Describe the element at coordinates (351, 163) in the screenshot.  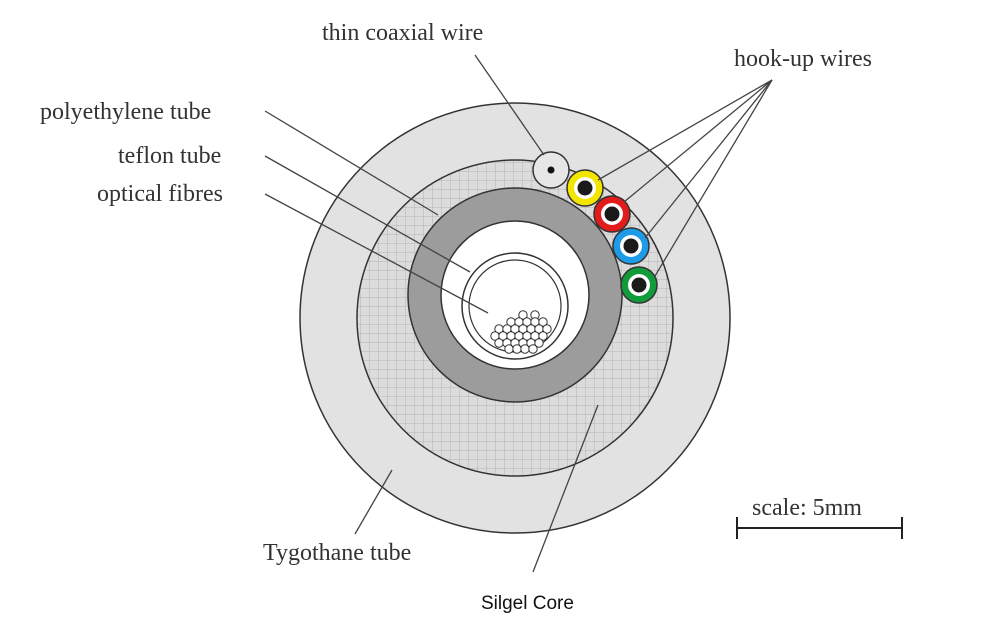
I see `leader-polyethylene` at that location.